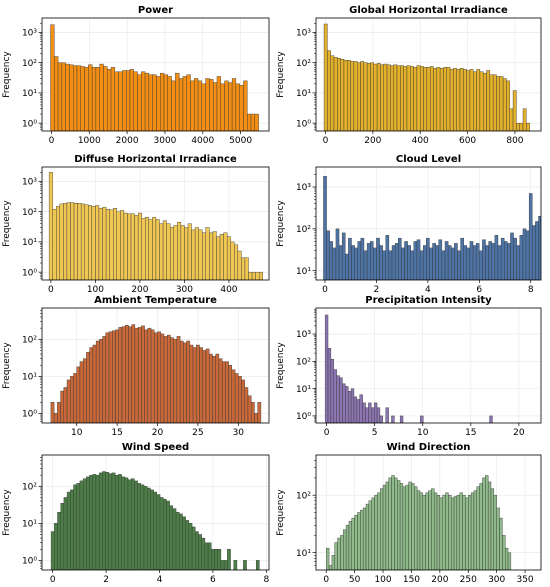 This screenshot has height=587, width=550. Describe the element at coordinates (77, 433) in the screenshot. I see `x-tick-label: 10` at that location.